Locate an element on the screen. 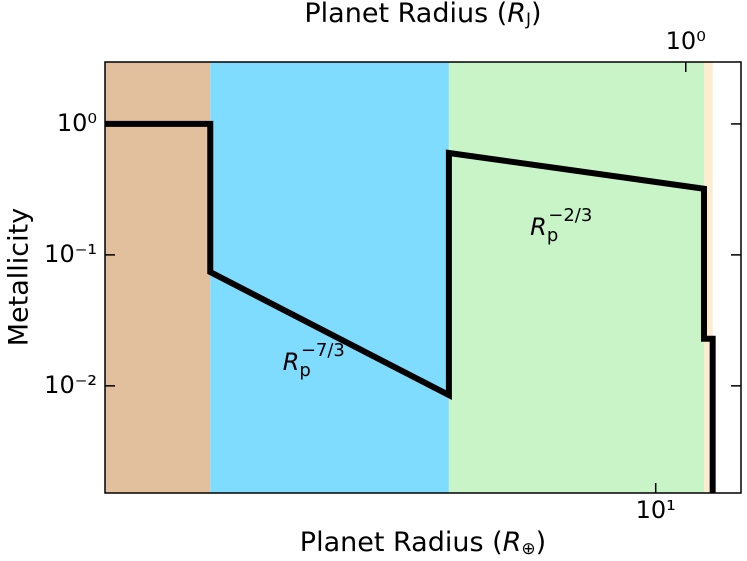 The image size is (747, 561). x-tick-label: 10¹ is located at coordinates (656, 510).